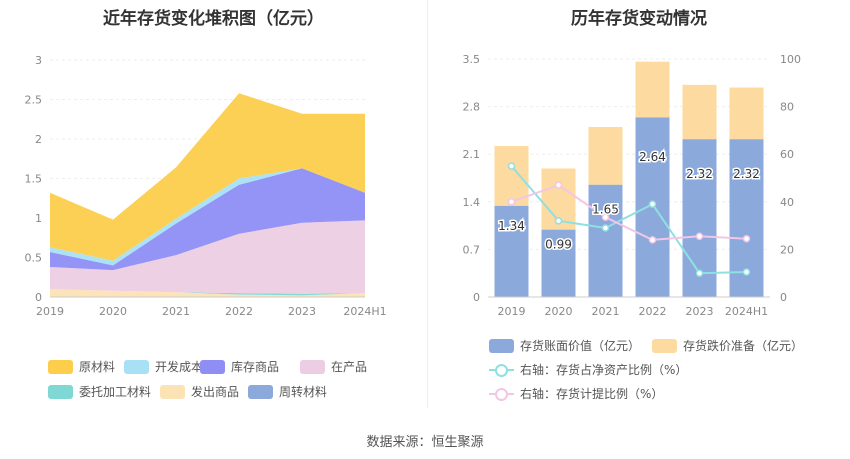 This screenshot has height=459, width=850. I want to click on left-legend-item: 在产品, so click(333, 366).